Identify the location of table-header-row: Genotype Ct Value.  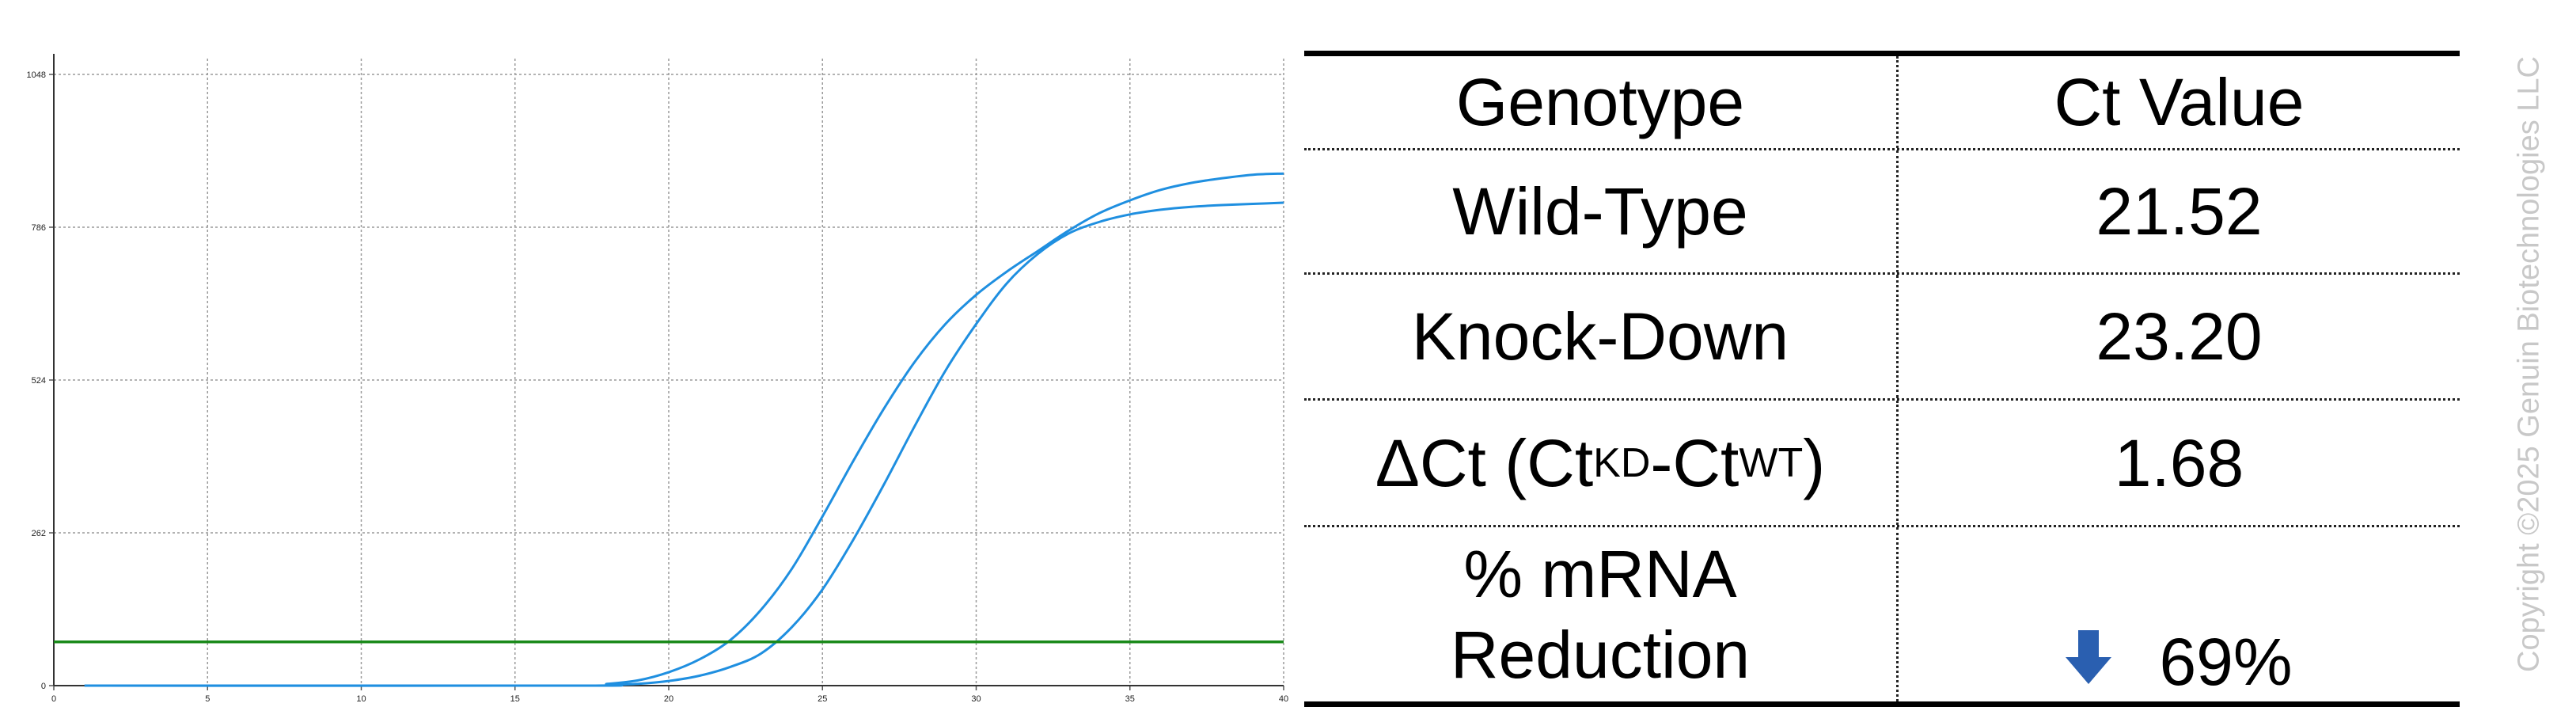
(1882, 103).